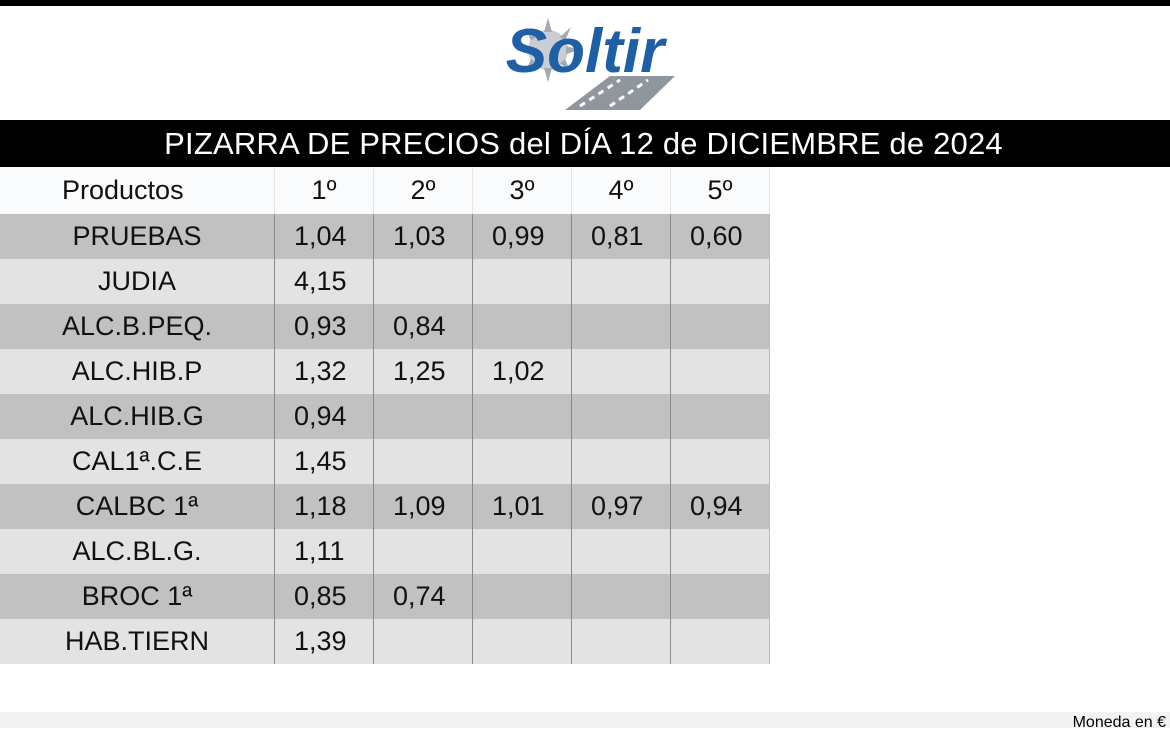 The image size is (1170, 732). Describe the element at coordinates (621, 506) in the screenshot. I see `price-cell: 0,97` at that location.